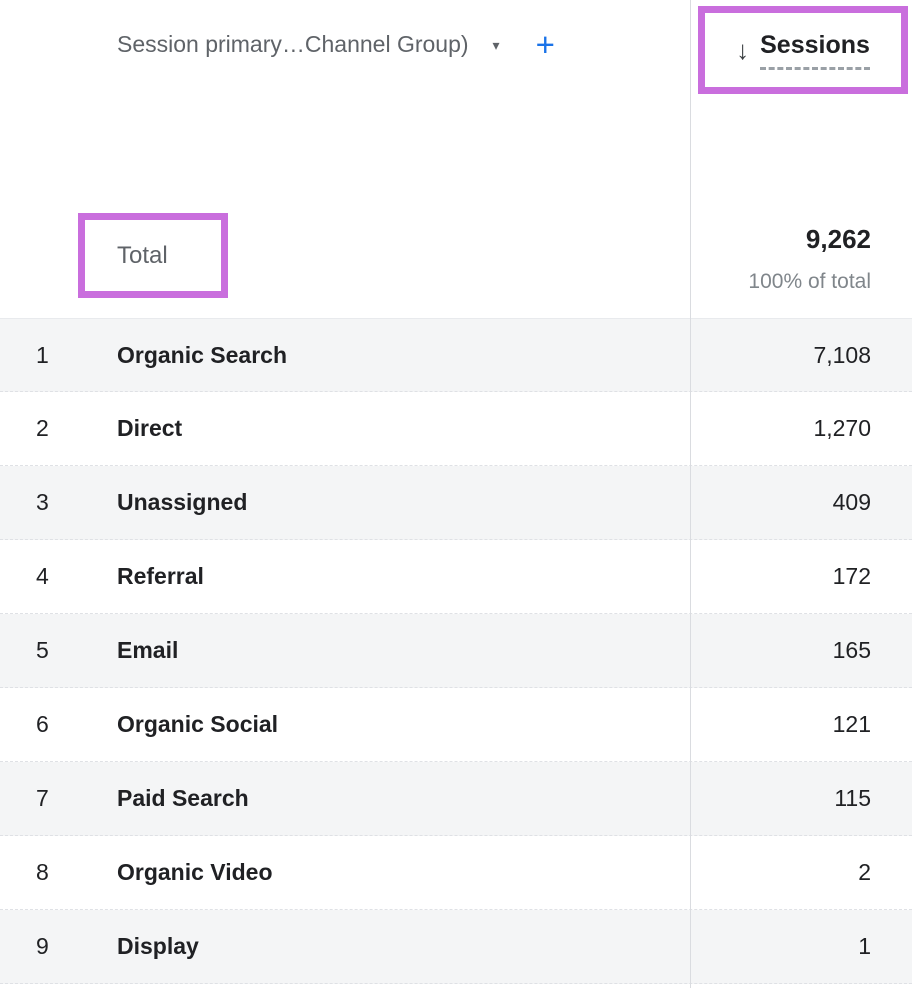 The image size is (912, 988). What do you see at coordinates (456, 355) in the screenshot?
I see `table-row: 1 Organic Search 7,108` at bounding box center [456, 355].